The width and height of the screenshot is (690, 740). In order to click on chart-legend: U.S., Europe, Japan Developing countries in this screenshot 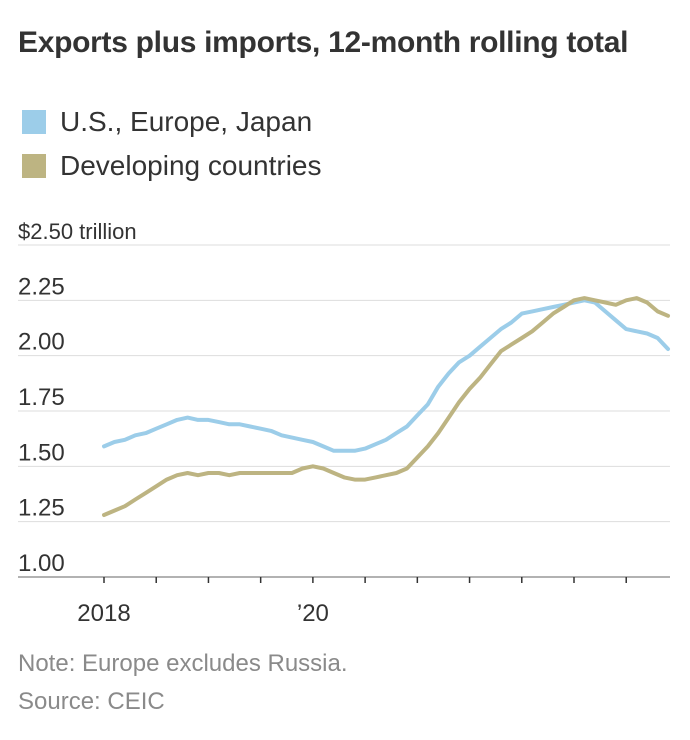, I will do `click(172, 144)`.